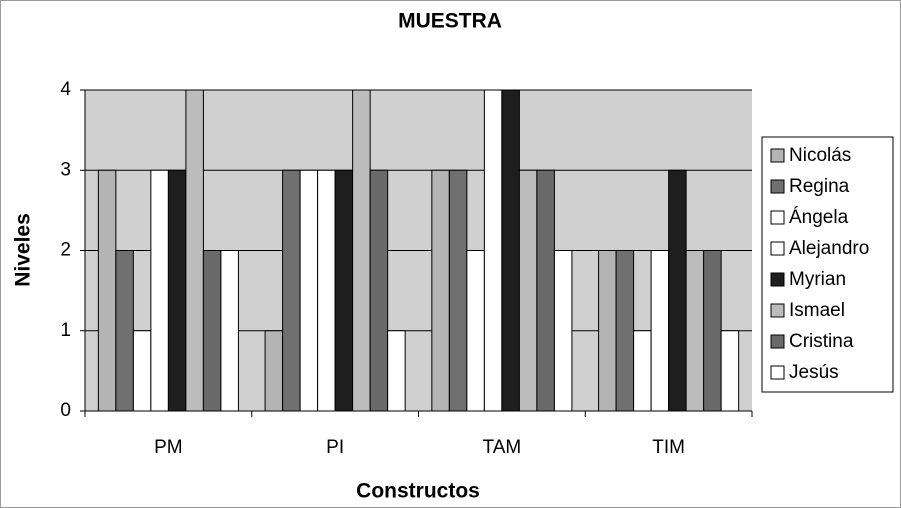 This screenshot has width=901, height=508. Describe the element at coordinates (335, 447) in the screenshot. I see `x-tick-label: PI` at that location.